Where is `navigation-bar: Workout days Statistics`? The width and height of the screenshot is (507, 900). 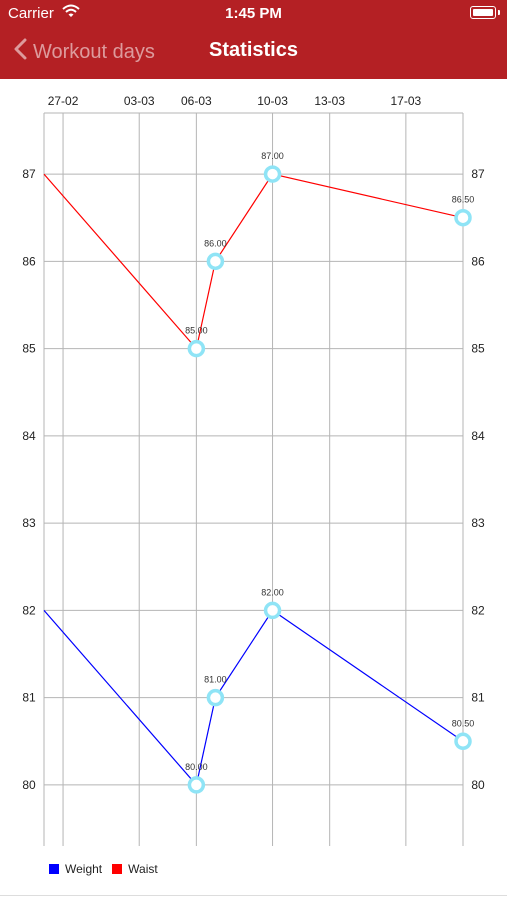 navigation-bar: Workout days Statistics is located at coordinates (253, 52).